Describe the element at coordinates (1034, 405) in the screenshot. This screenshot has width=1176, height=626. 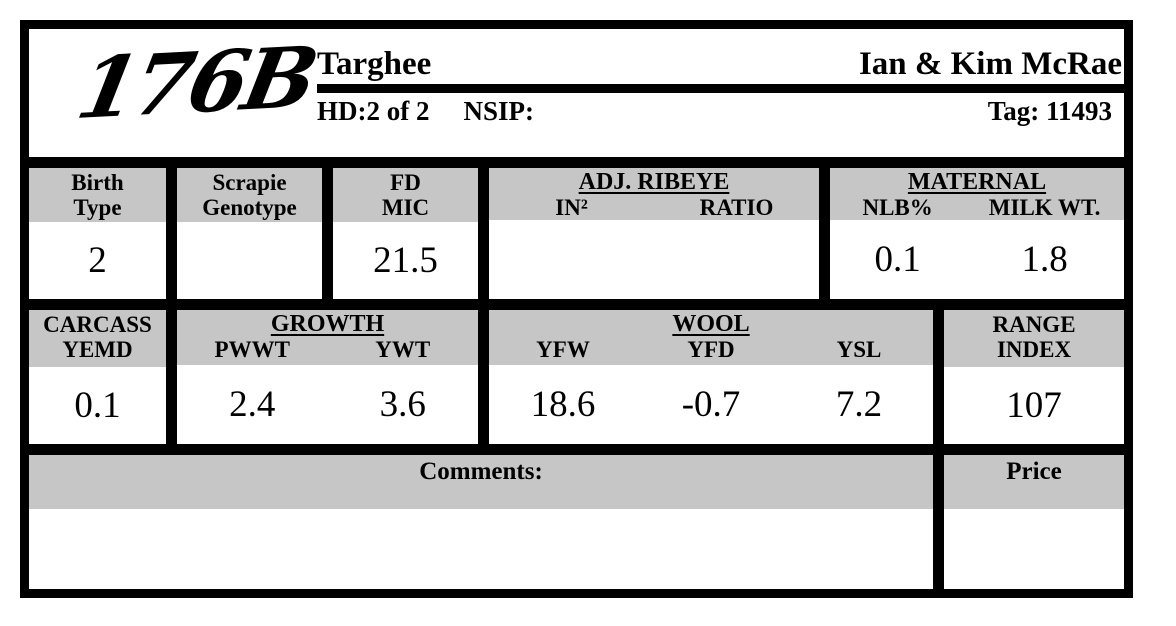
I see `range-index-value: 107` at that location.